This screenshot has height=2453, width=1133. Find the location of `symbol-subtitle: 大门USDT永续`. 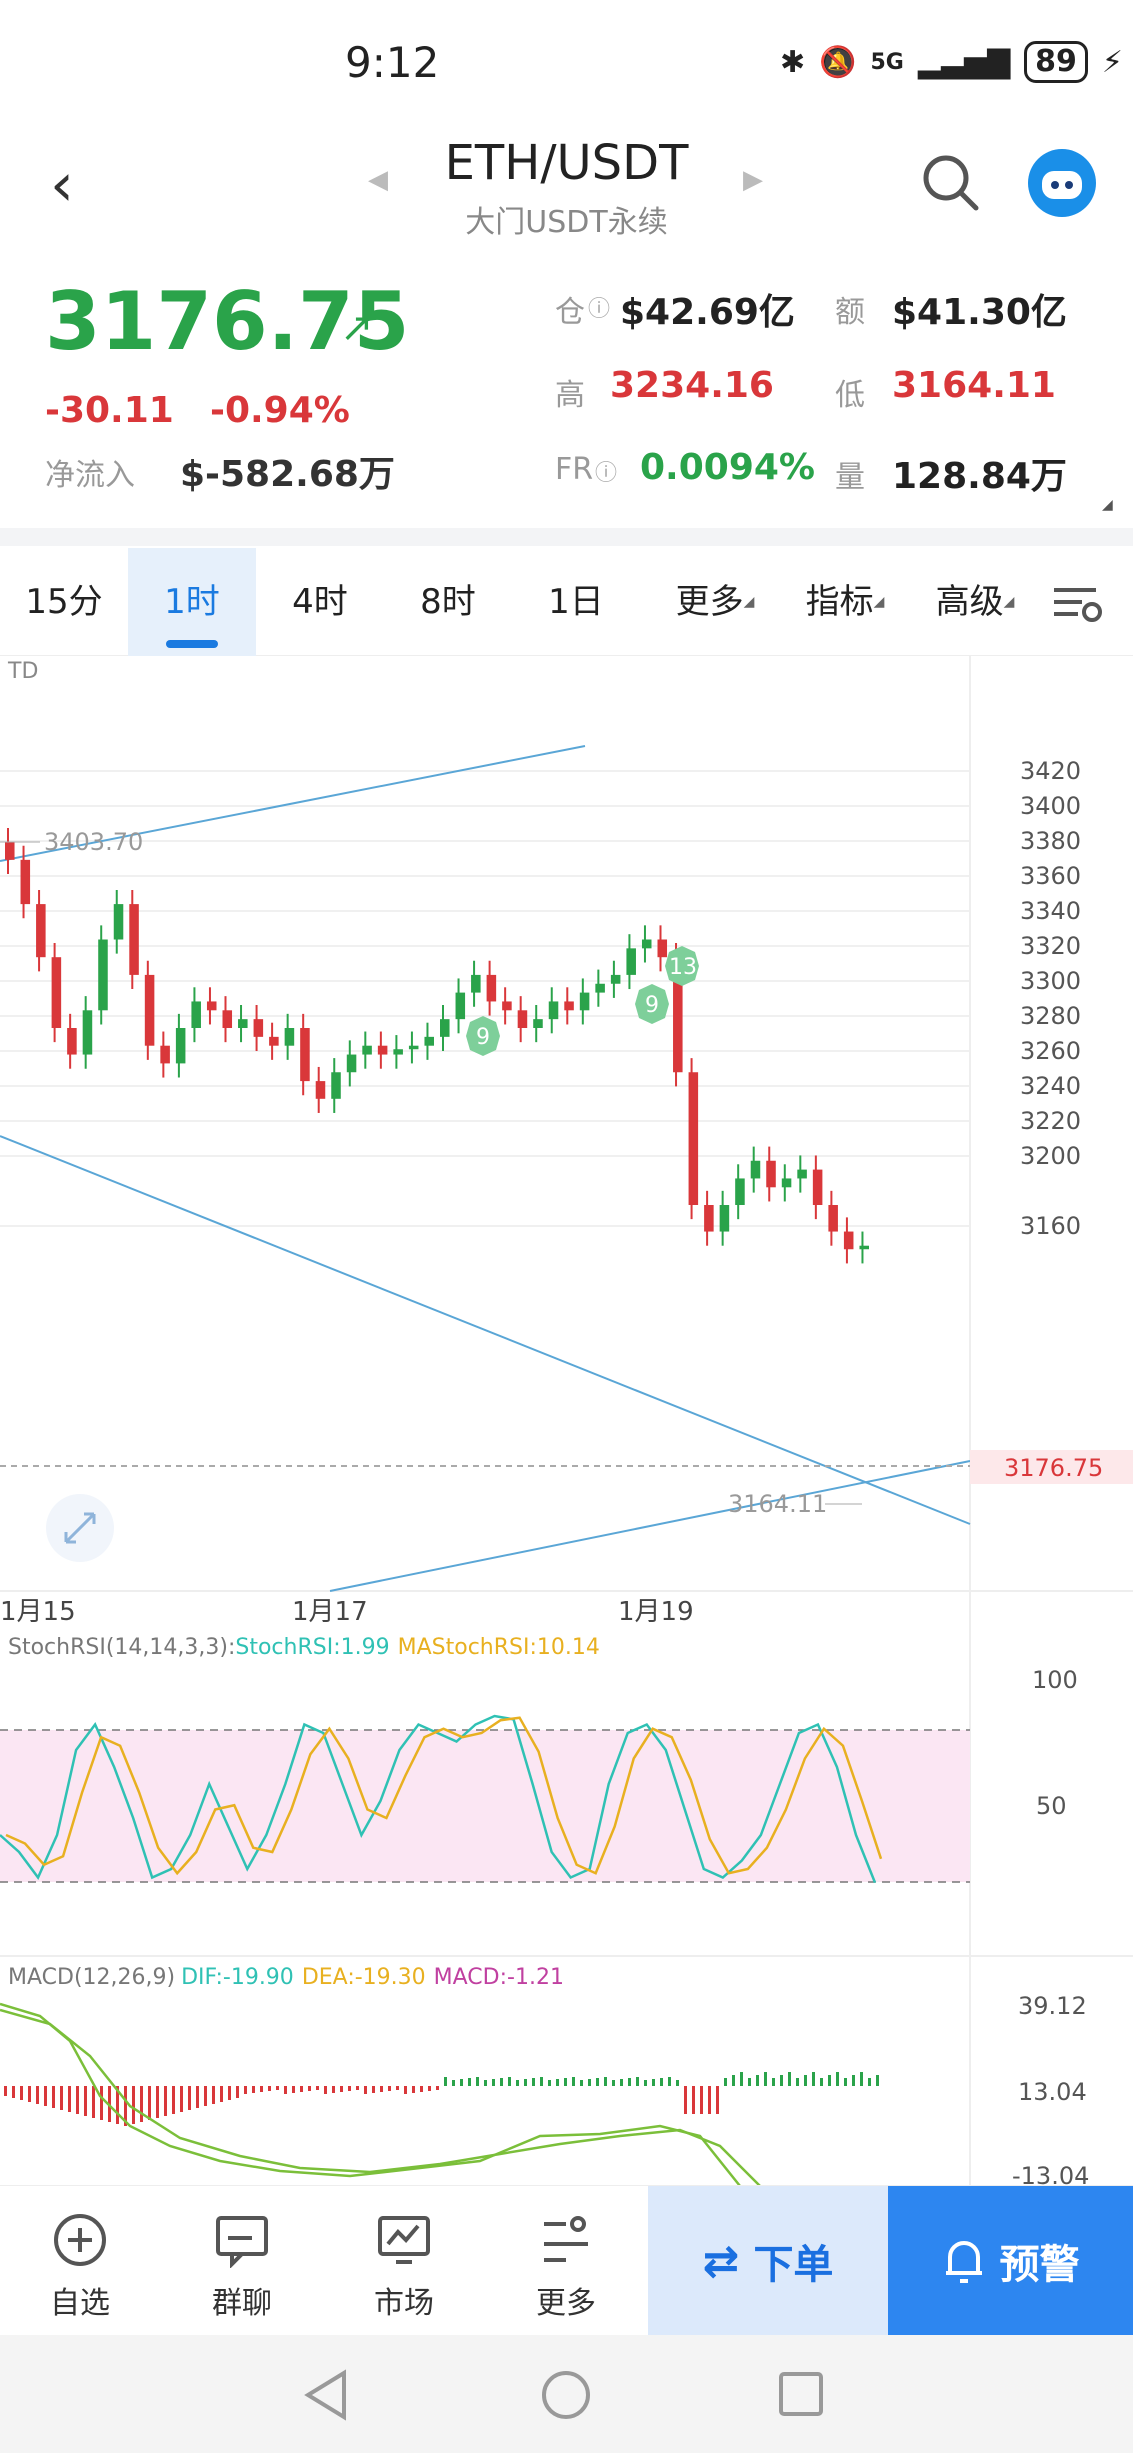

symbol-subtitle: 大门USDT永续 is located at coordinates (566, 222).